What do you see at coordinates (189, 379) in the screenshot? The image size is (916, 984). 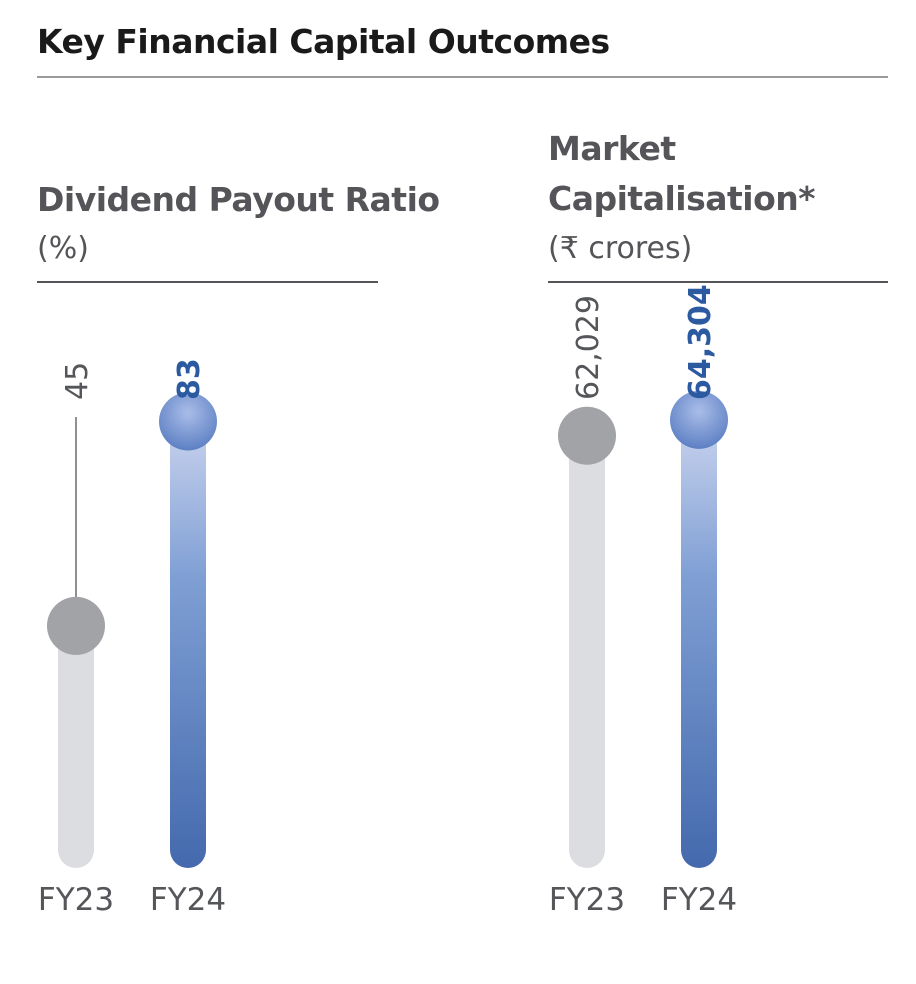 I see `dividend-payout-value-fy24: 83` at bounding box center [189, 379].